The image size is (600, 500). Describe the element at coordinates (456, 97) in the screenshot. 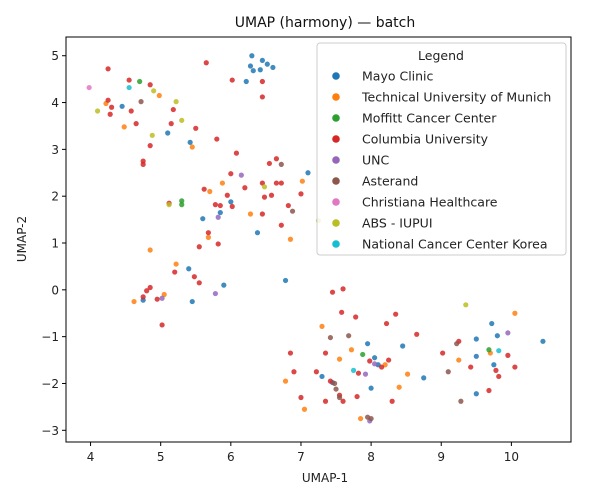

I see `legend-label: Technical University of Munich` at that location.